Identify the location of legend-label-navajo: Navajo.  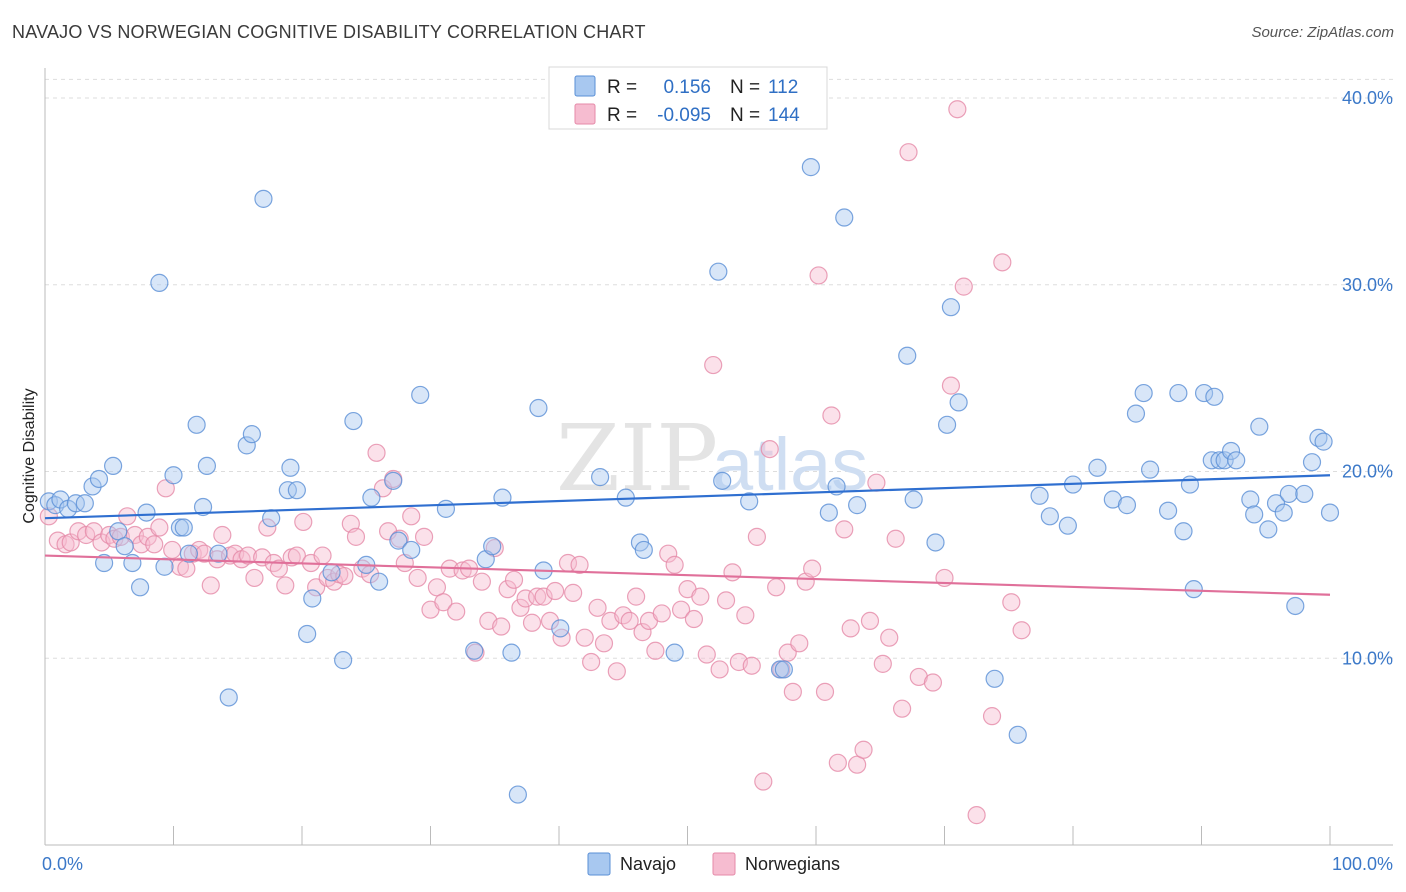
(648, 864).